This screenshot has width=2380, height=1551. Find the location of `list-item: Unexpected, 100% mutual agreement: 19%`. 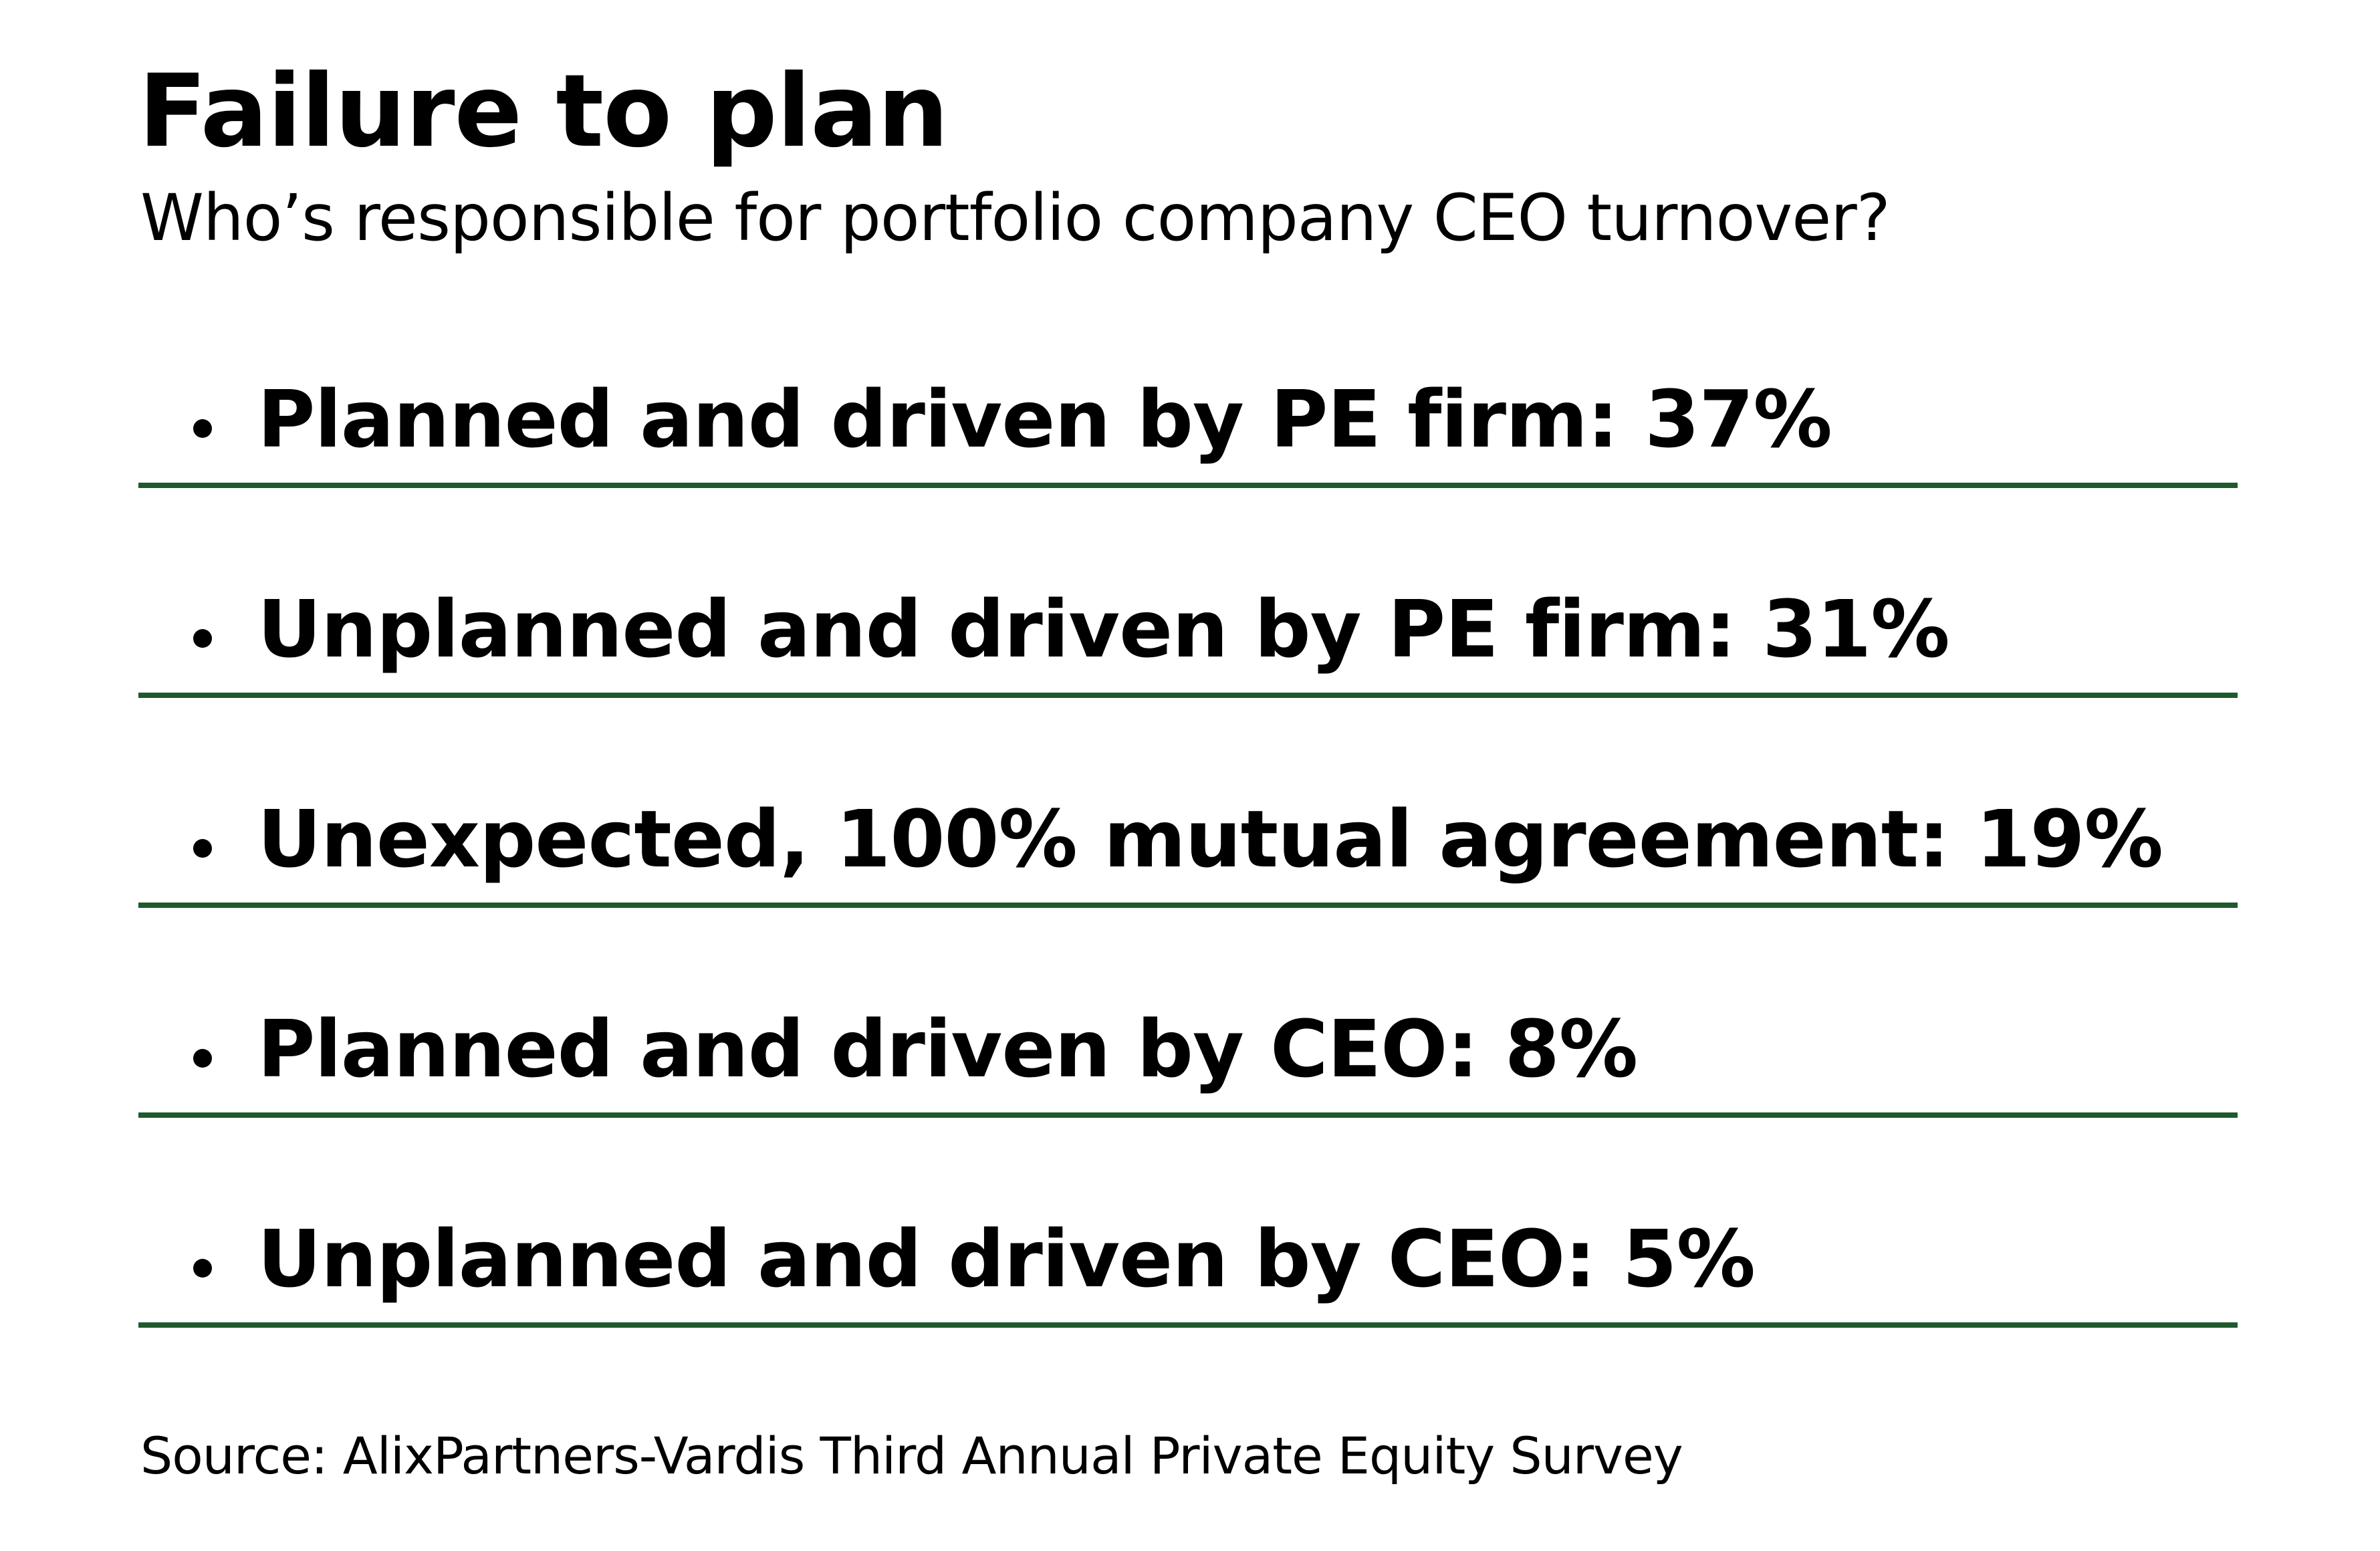

list-item: Unexpected, 100% mutual agreement: 19% is located at coordinates (1188, 841).